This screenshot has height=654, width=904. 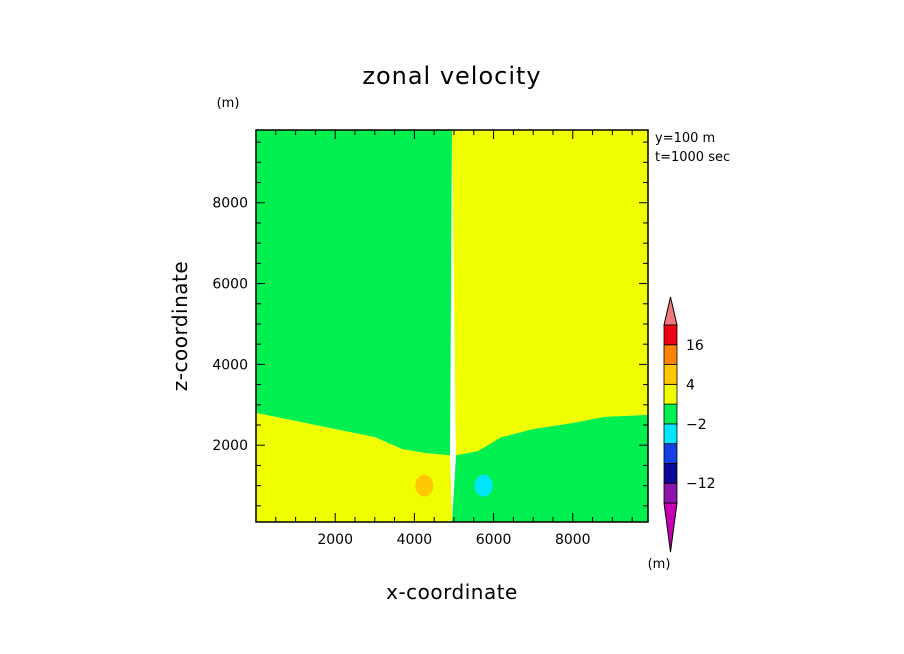 I want to click on colorbar-label: 16, so click(x=695, y=346).